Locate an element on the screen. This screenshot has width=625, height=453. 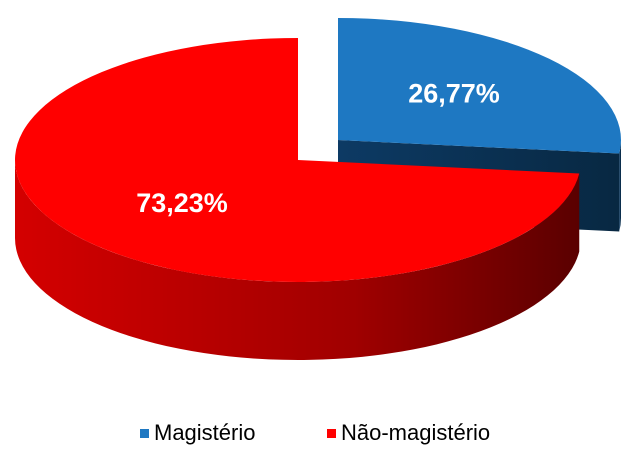
slice is located at coordinates (479, 86).